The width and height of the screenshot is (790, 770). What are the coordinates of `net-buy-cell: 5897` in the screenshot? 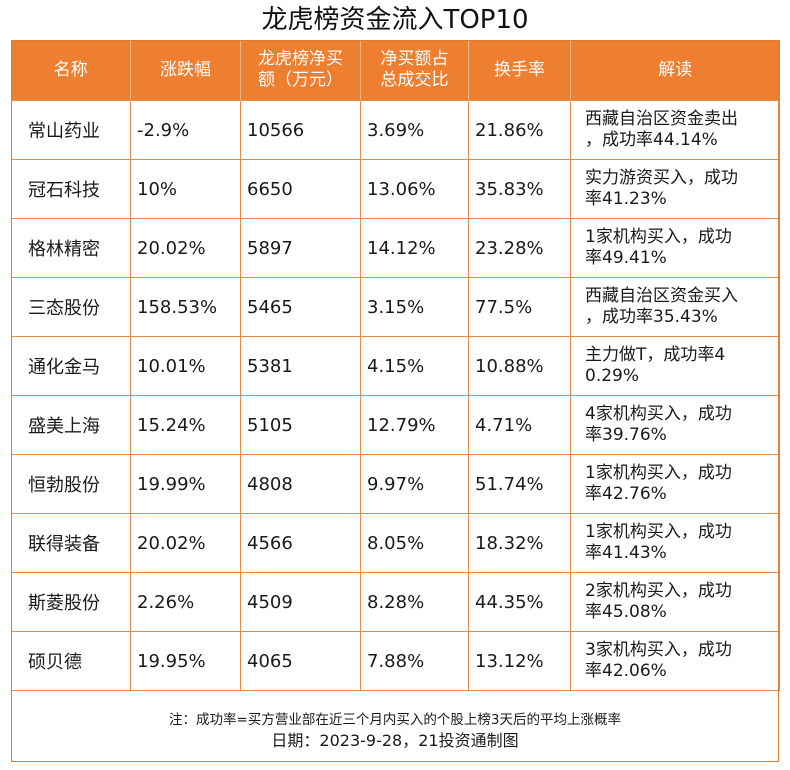 It's located at (300, 248).